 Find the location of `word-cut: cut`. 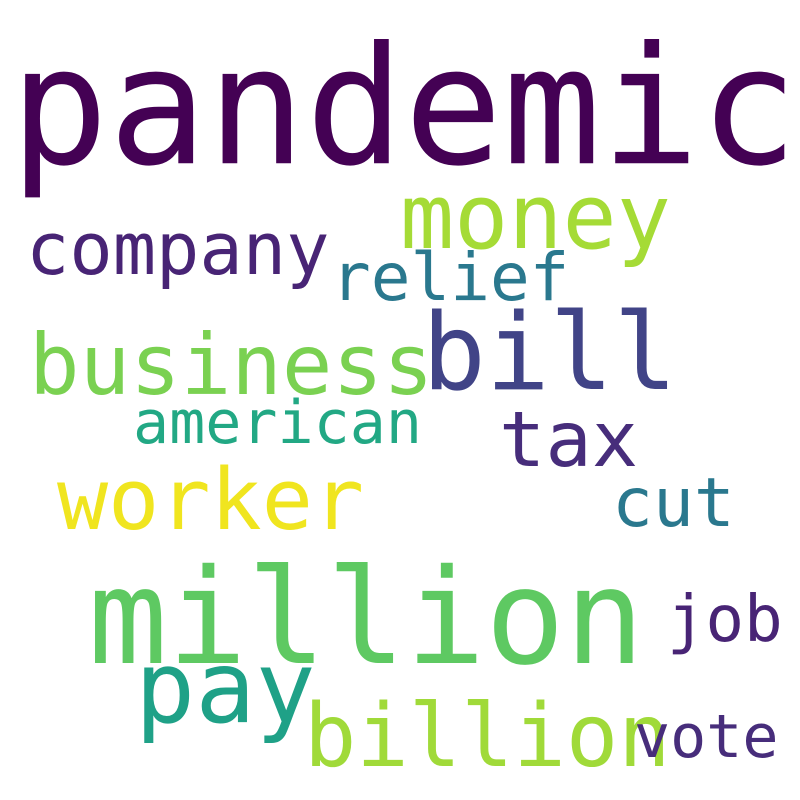

word-cut: cut is located at coordinates (673, 503).